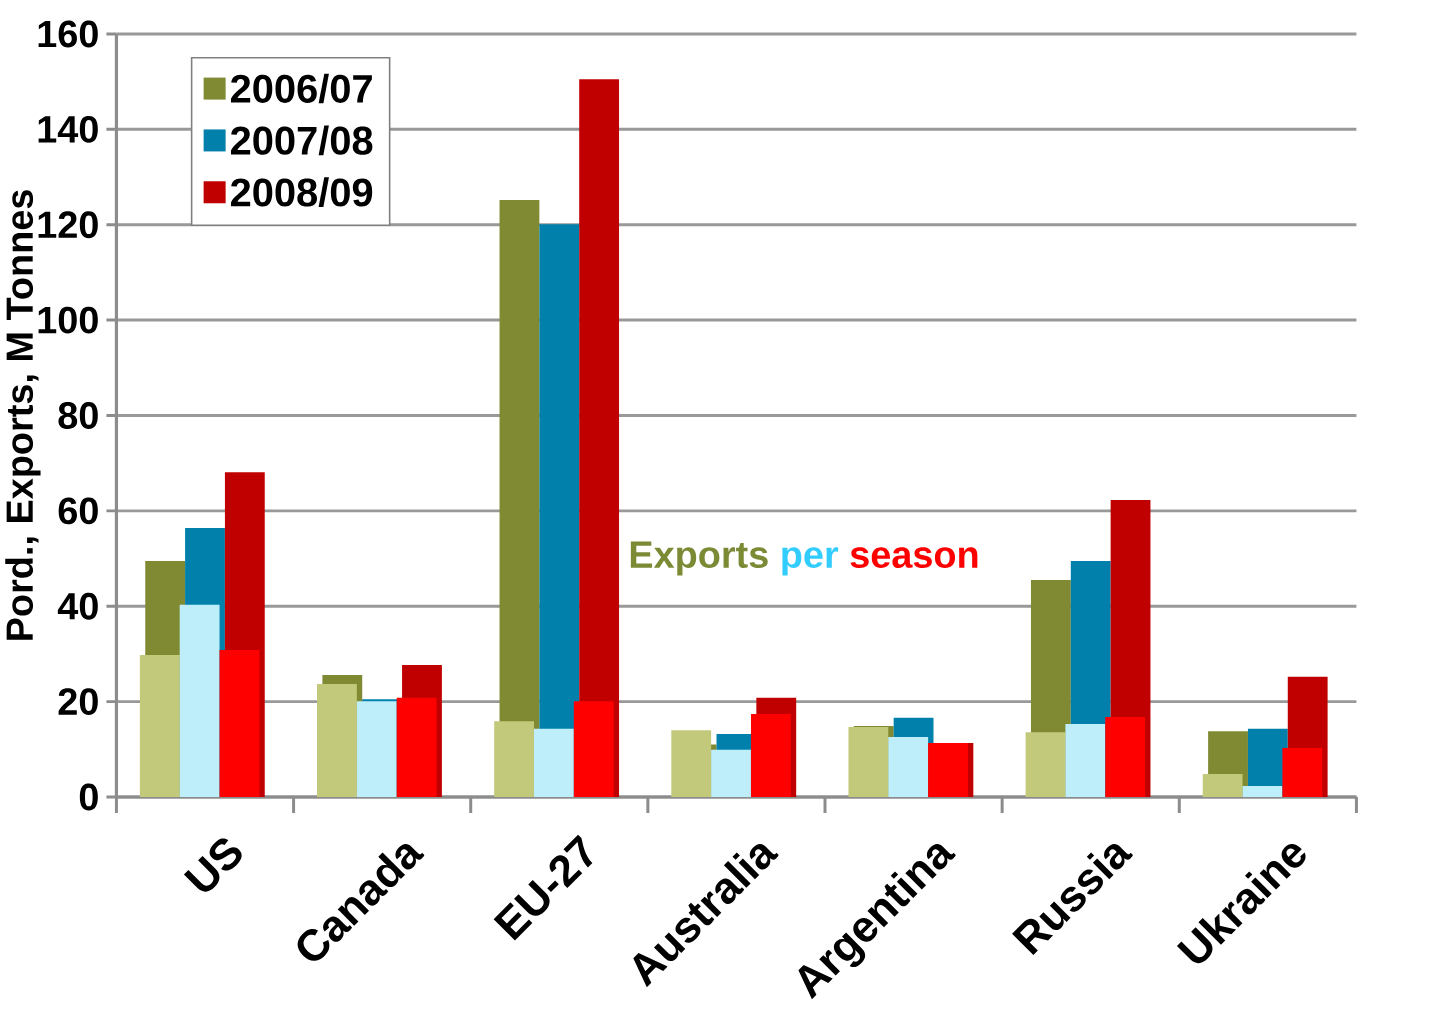 This screenshot has width=1453, height=1023. I want to click on y-tick-label: 20, so click(78, 702).